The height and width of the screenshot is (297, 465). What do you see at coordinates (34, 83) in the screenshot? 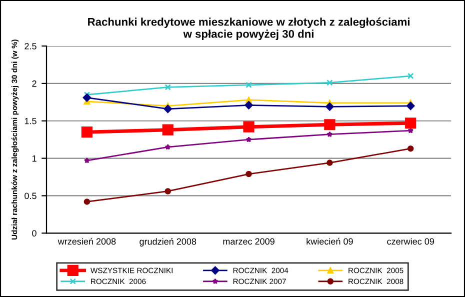
I see `y-tick-label: 2` at bounding box center [34, 83].